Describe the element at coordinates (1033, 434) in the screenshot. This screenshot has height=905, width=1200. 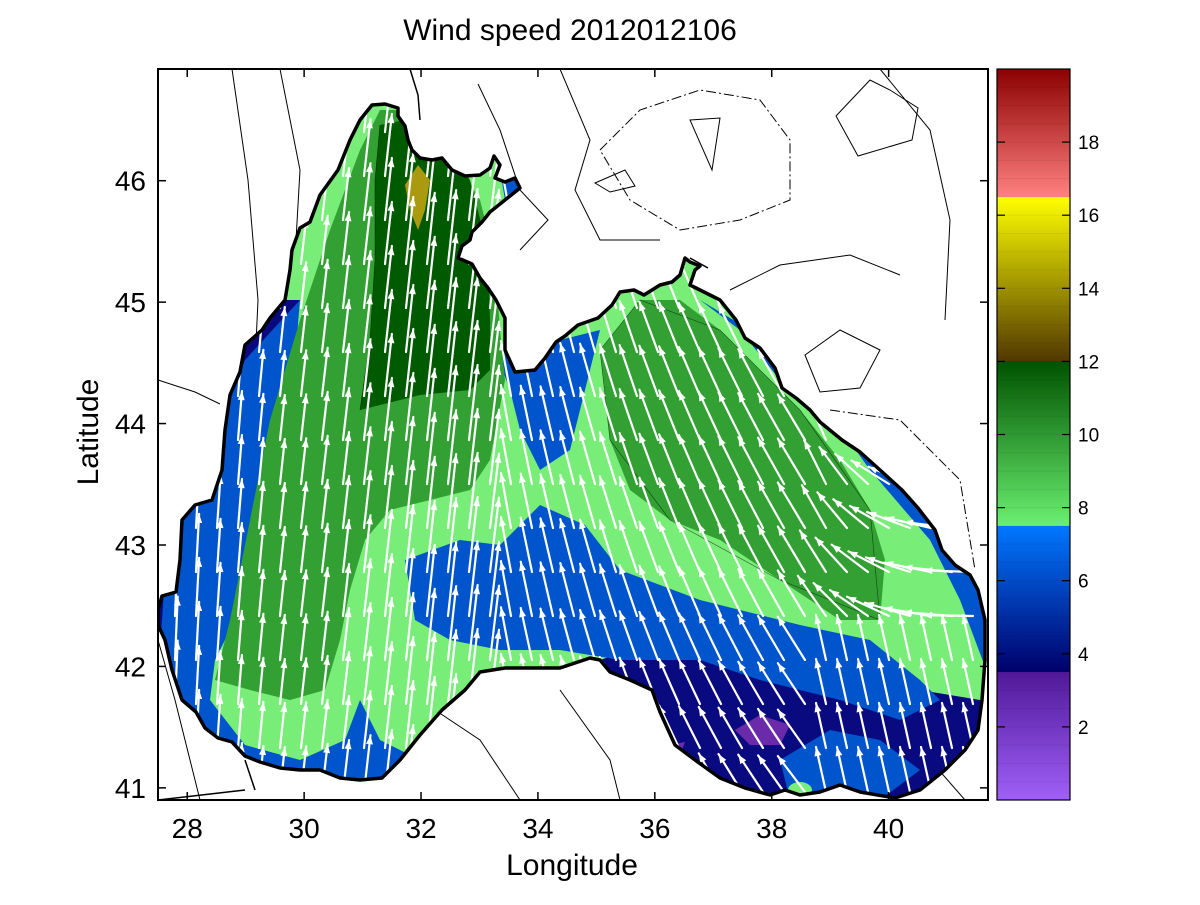
I see `colorbar-gradient` at that location.